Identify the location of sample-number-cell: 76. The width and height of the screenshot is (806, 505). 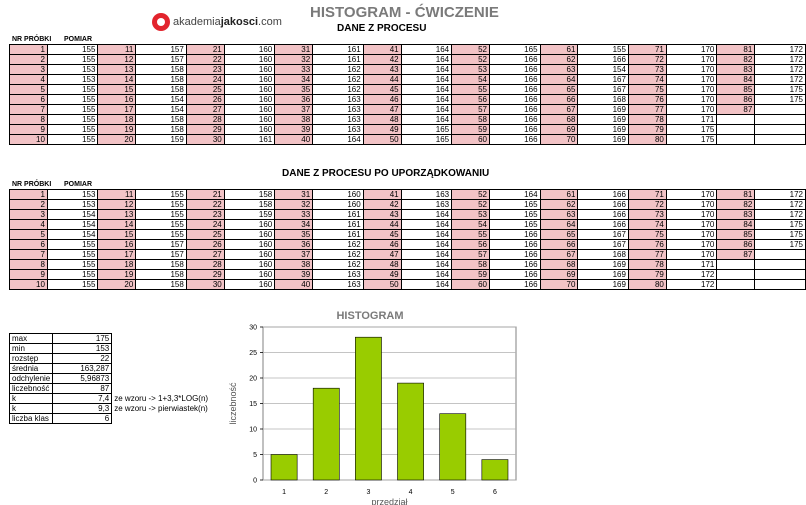
(647, 99).